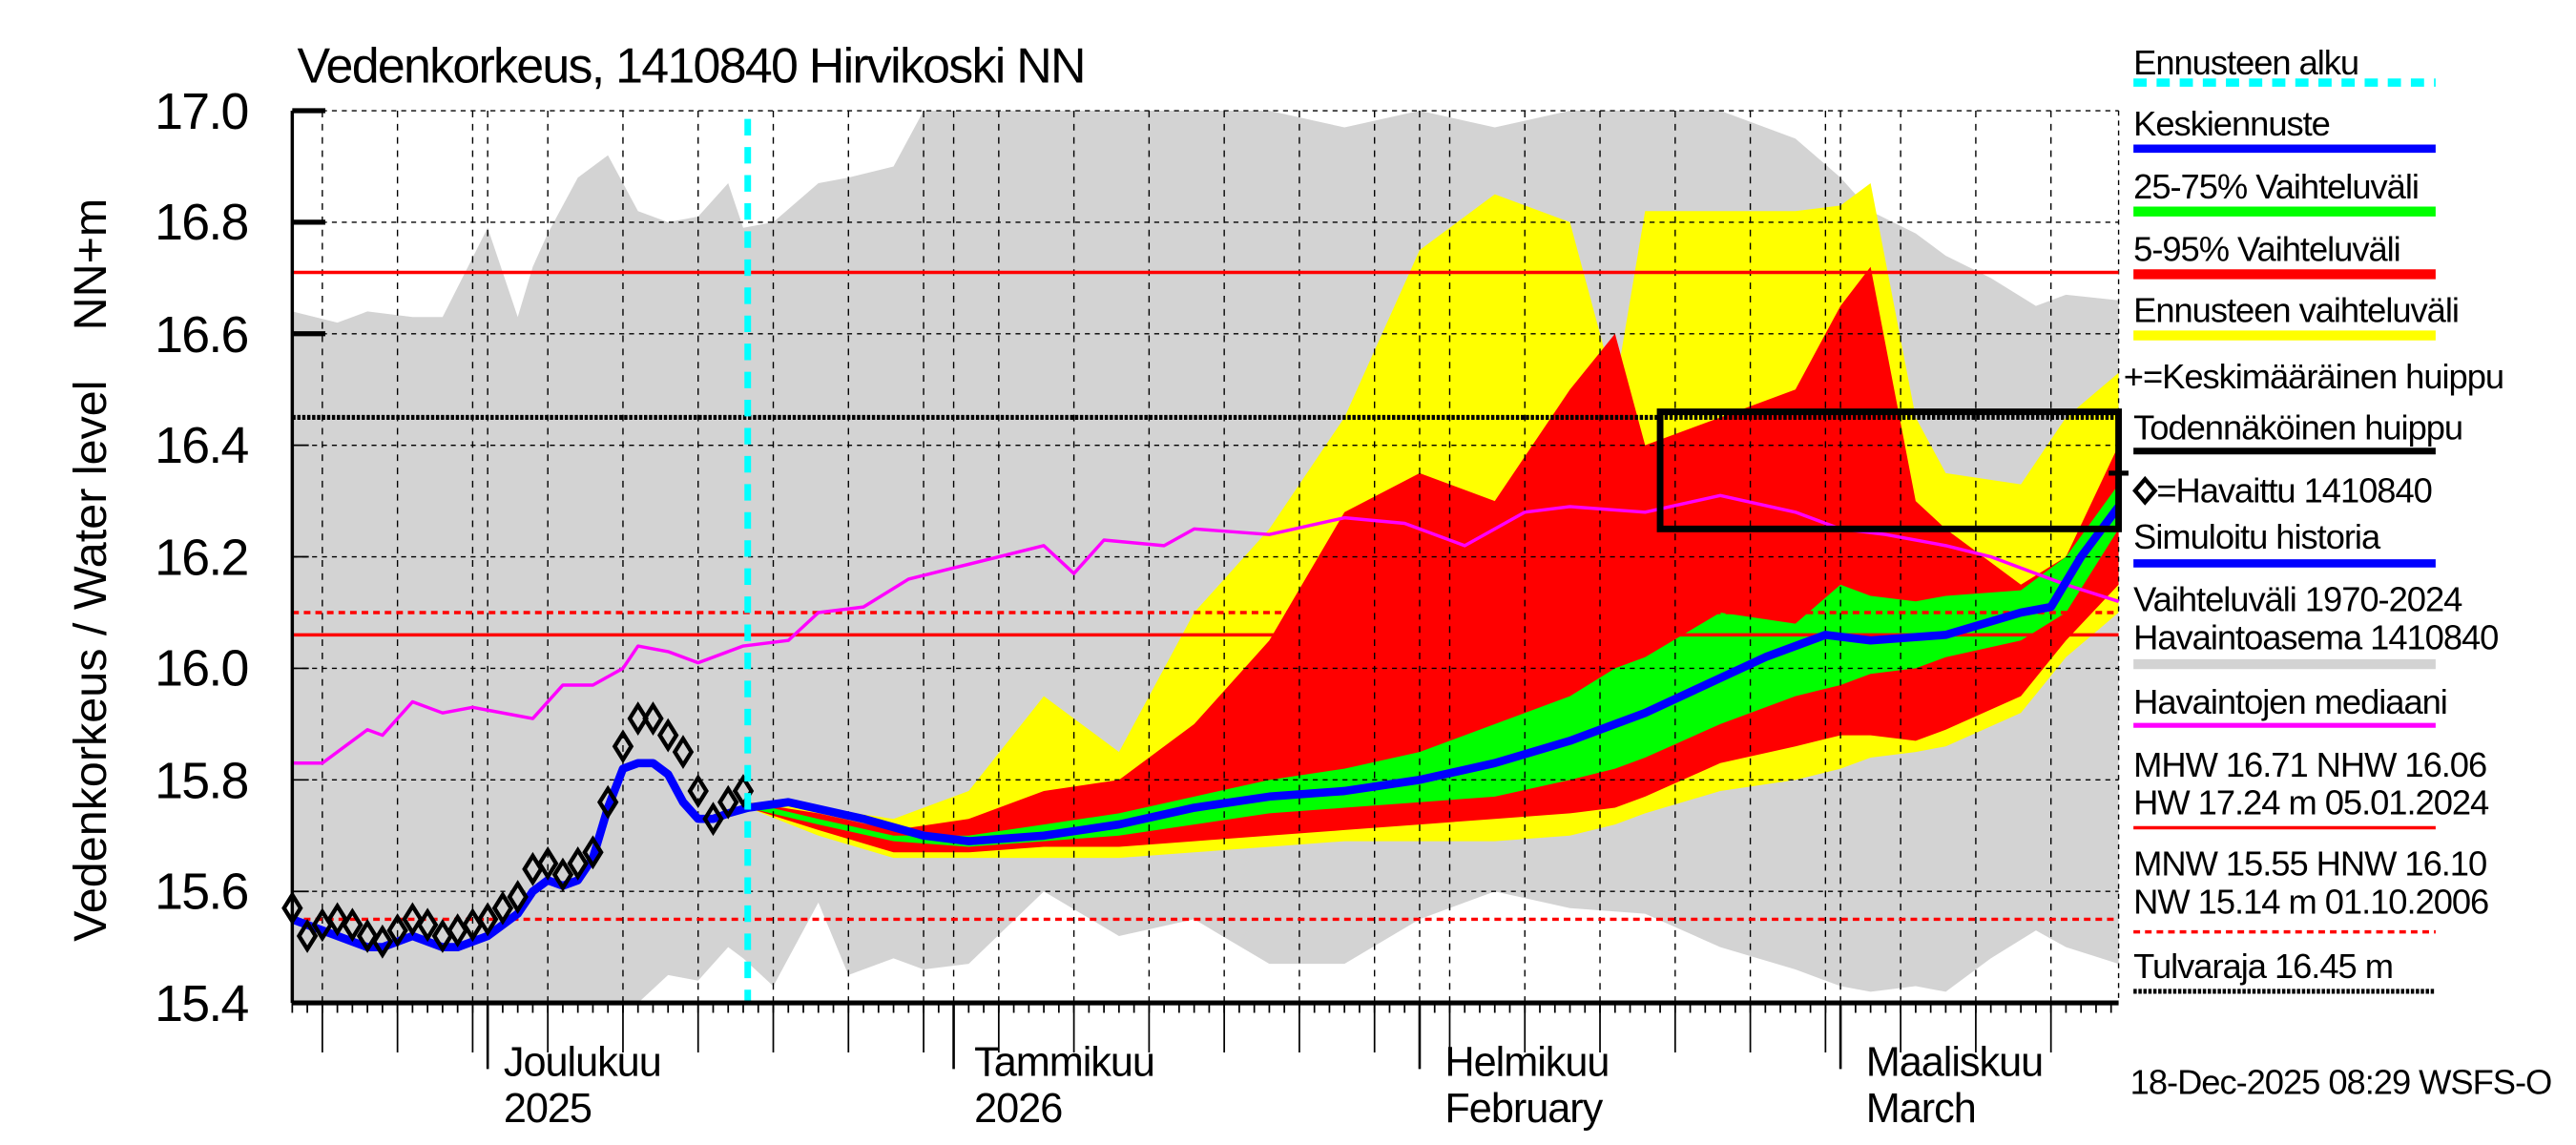  What do you see at coordinates (201, 780) in the screenshot?
I see `y-tick-label: 15.8` at bounding box center [201, 780].